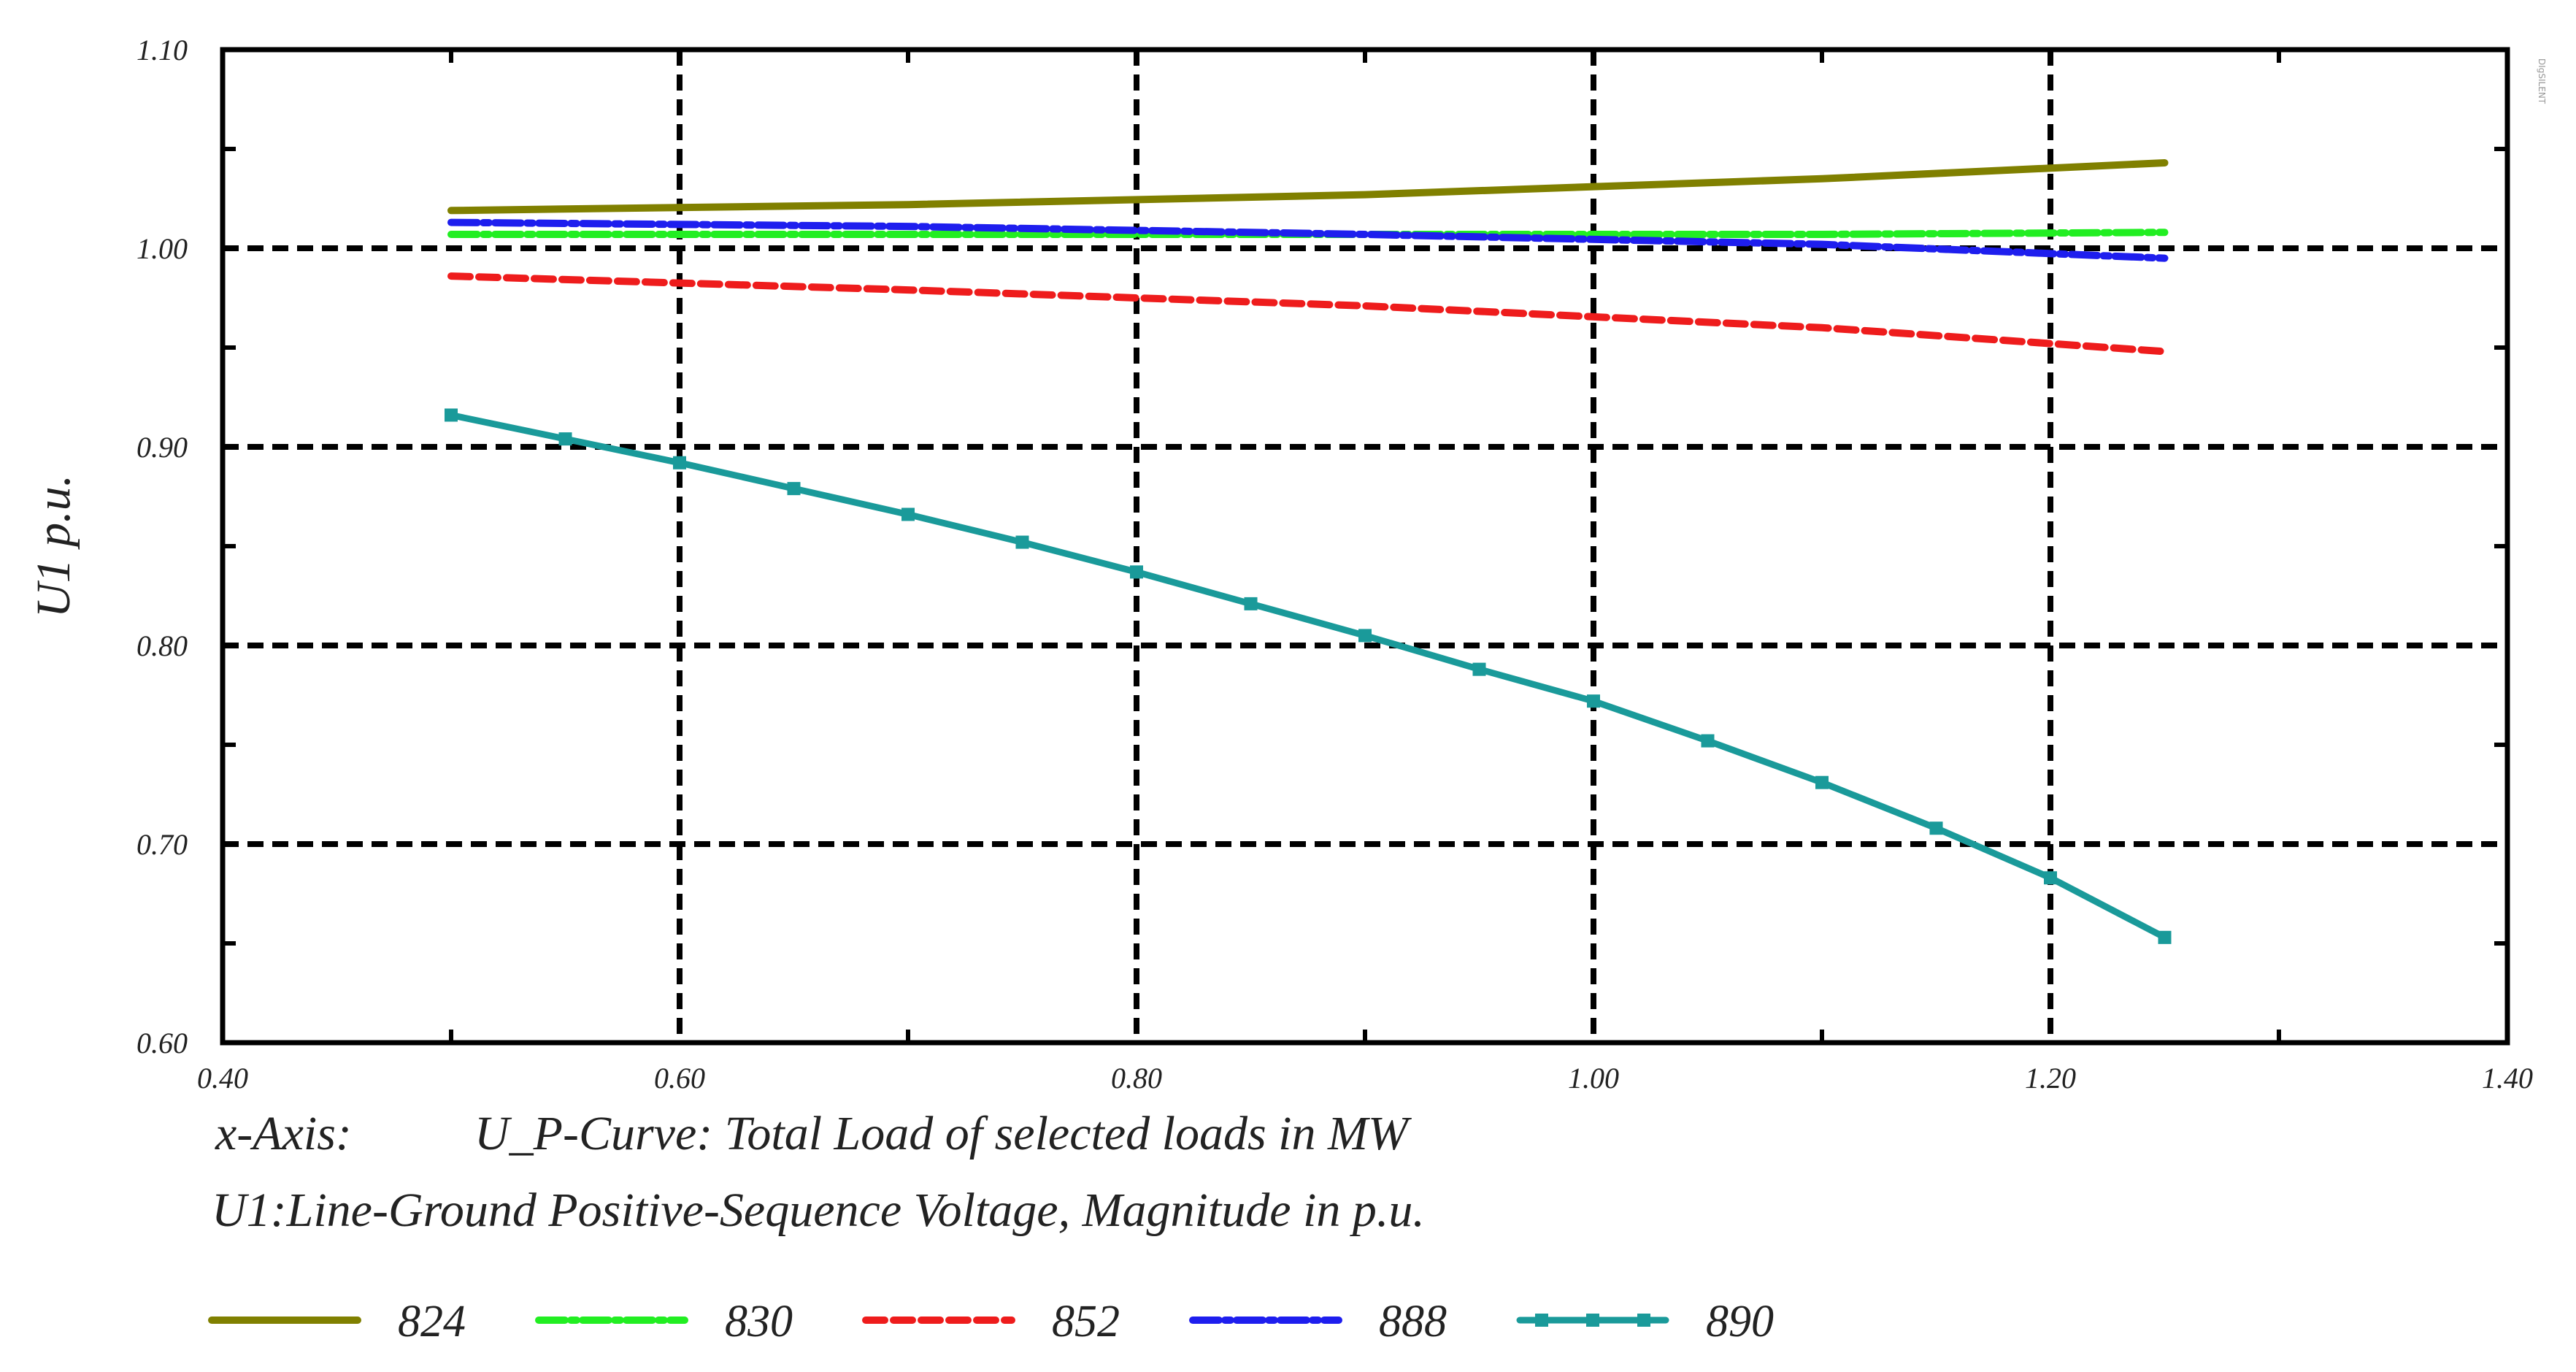 This screenshot has height=1372, width=2576. I want to click on x-tick-labels: 0.40 0.60 0.80 1.00 1.20 1.40, so click(1365, 1078).